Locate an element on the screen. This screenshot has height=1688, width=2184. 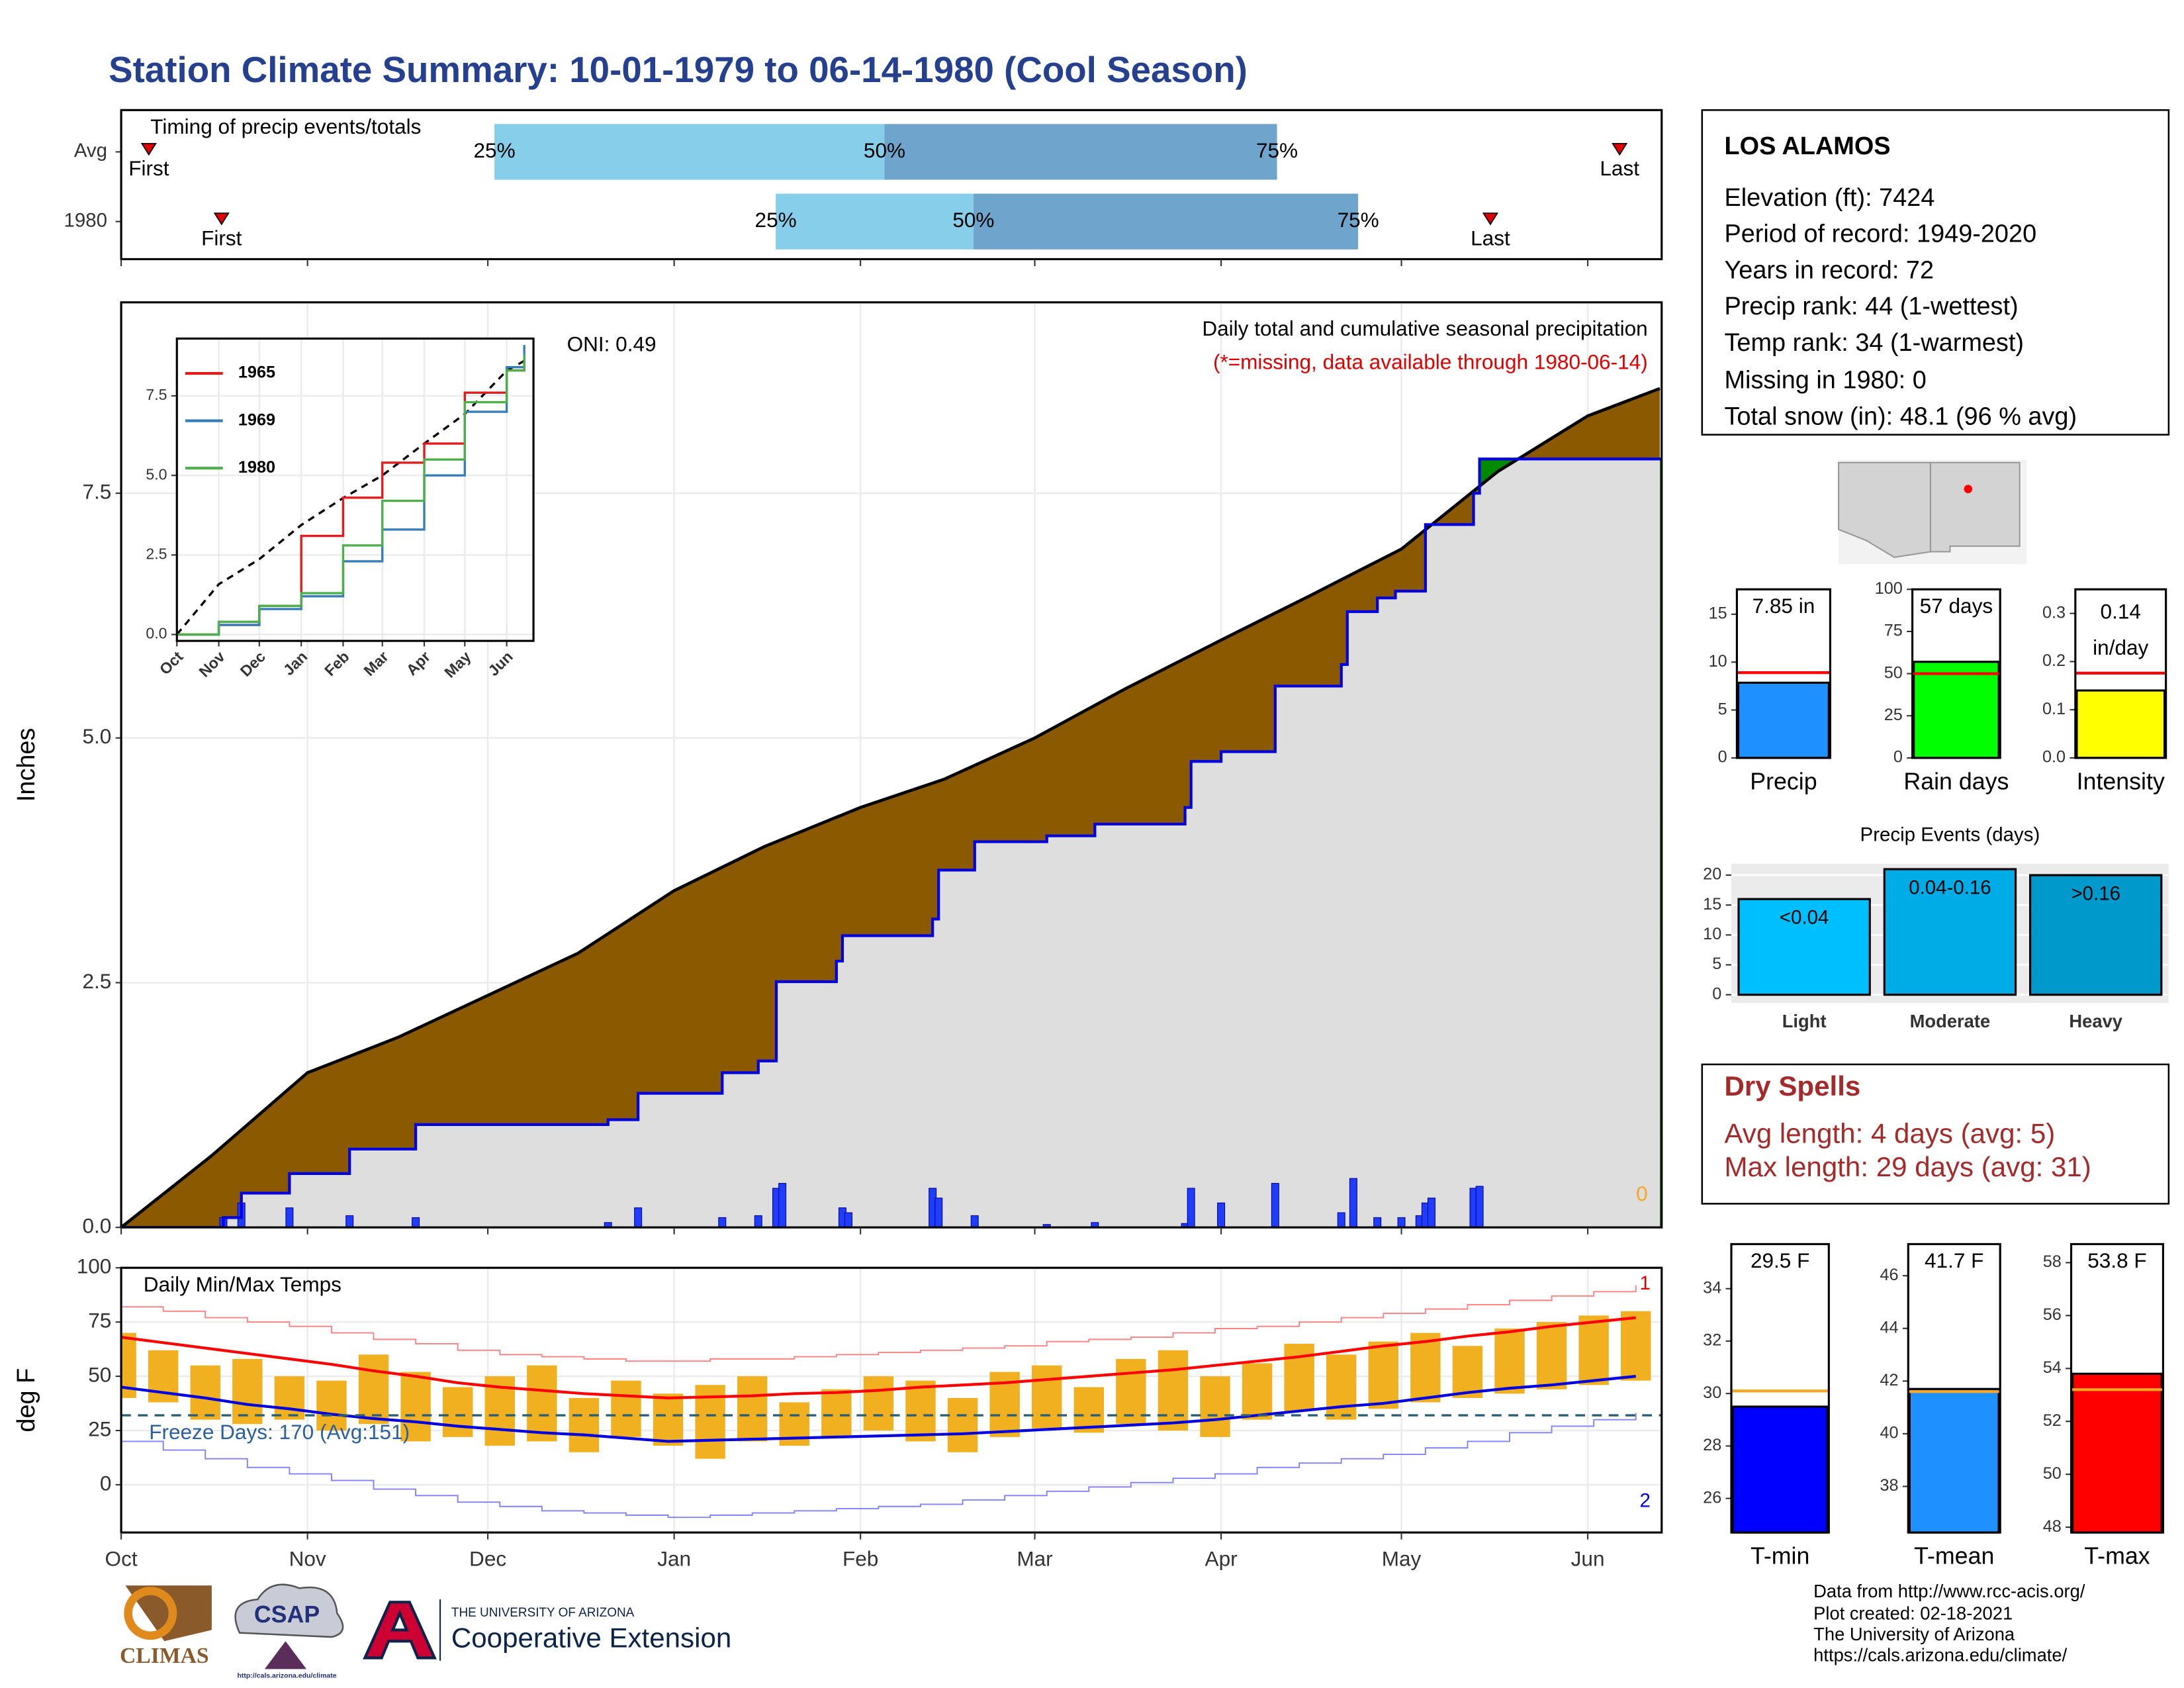
series-line is located at coordinates (351, 490).